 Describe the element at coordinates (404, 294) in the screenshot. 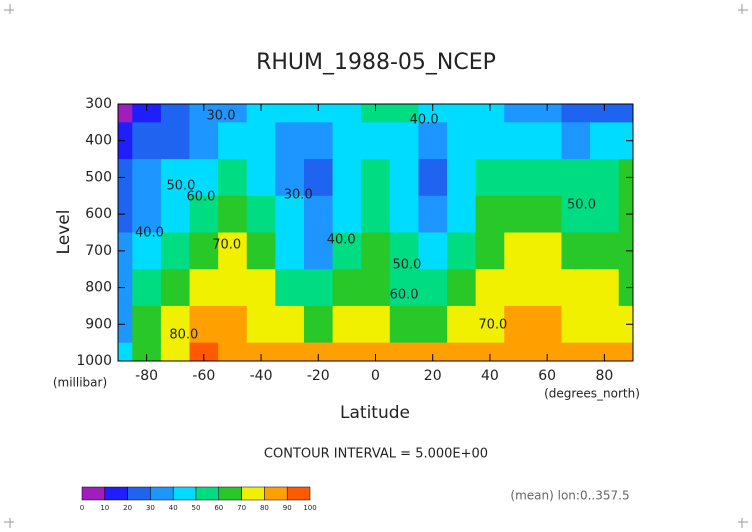

I see `contour-label: 60.0` at that location.